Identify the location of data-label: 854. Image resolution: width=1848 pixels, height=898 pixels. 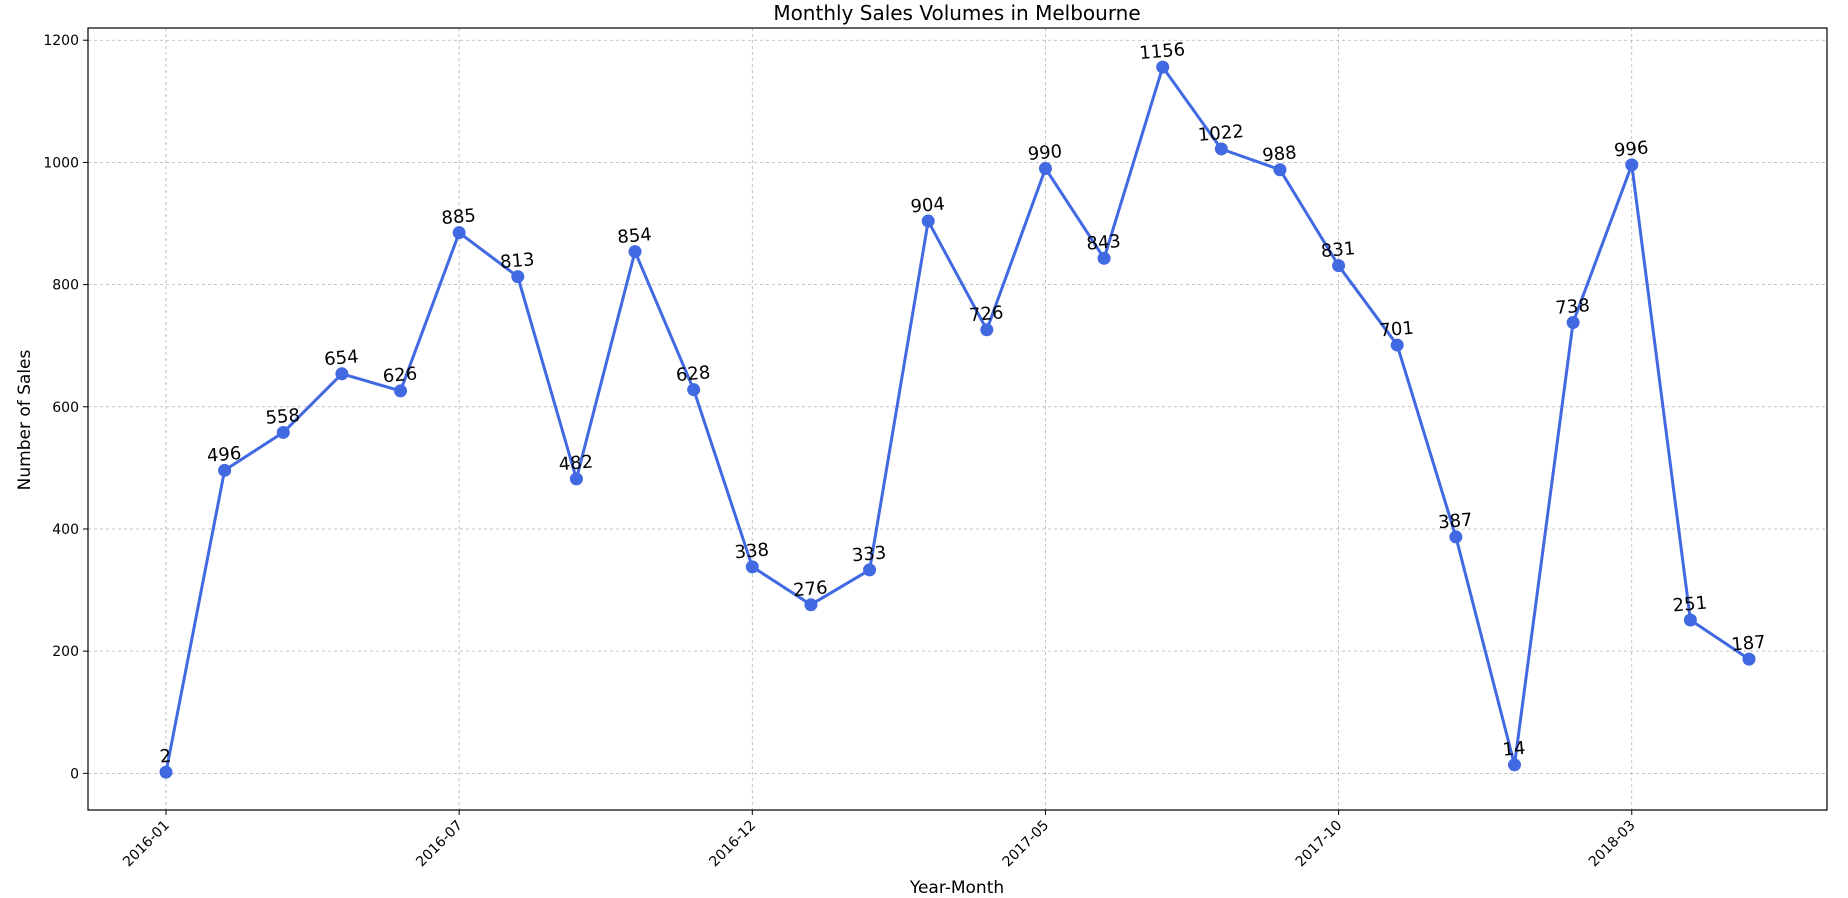
(635, 236).